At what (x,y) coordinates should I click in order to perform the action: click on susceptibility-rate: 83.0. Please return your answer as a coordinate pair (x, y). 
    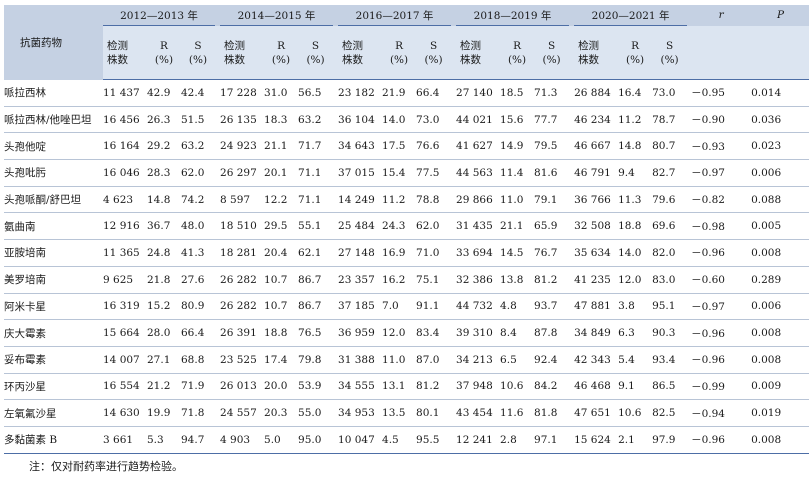
    Looking at the image, I should click on (670, 280).